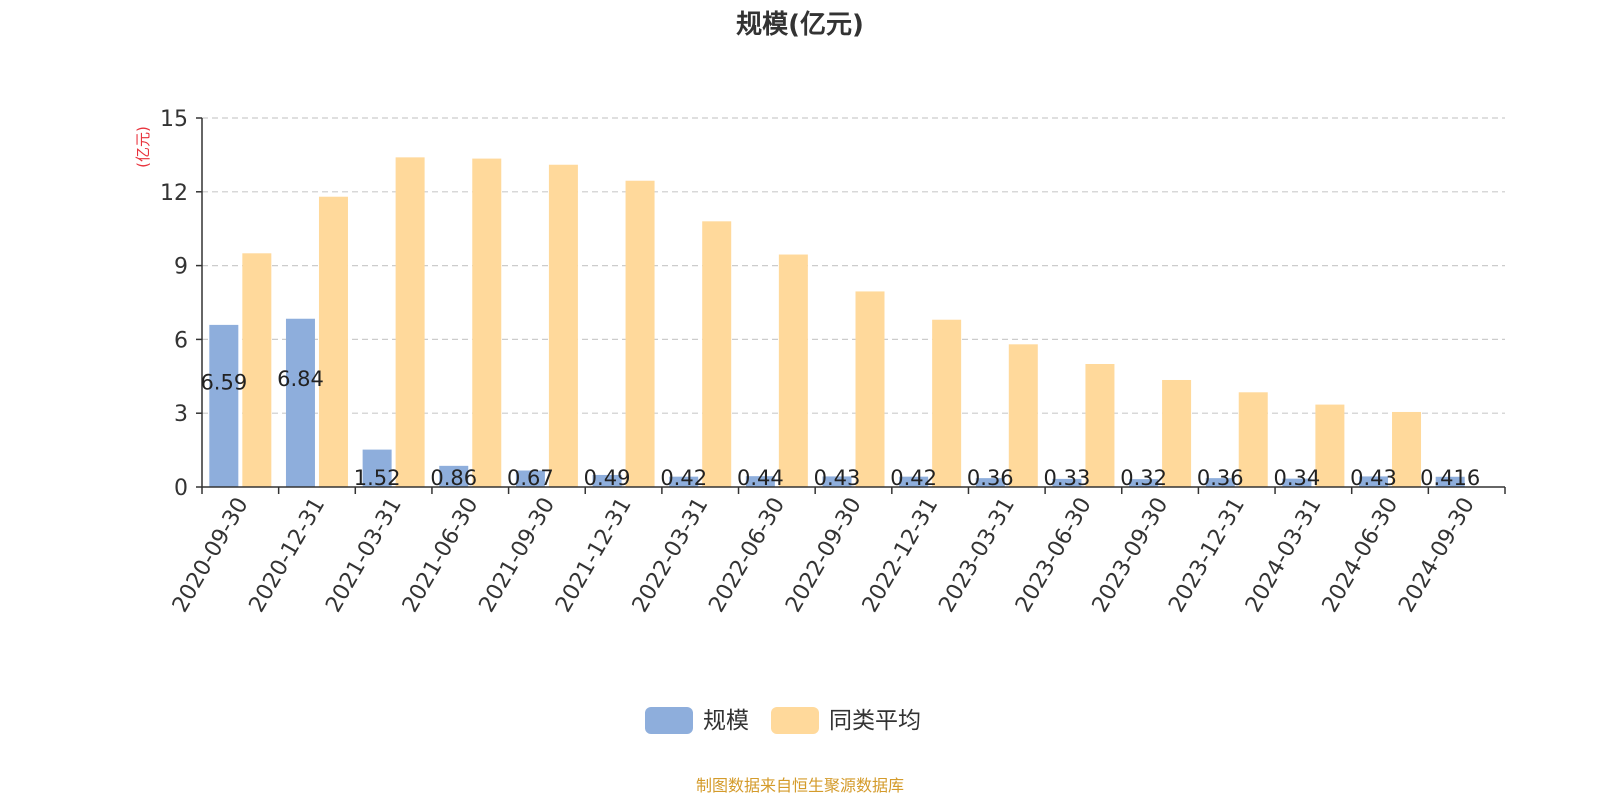  Describe the element at coordinates (875, 721) in the screenshot. I see `legend-label: 同类平均` at that location.